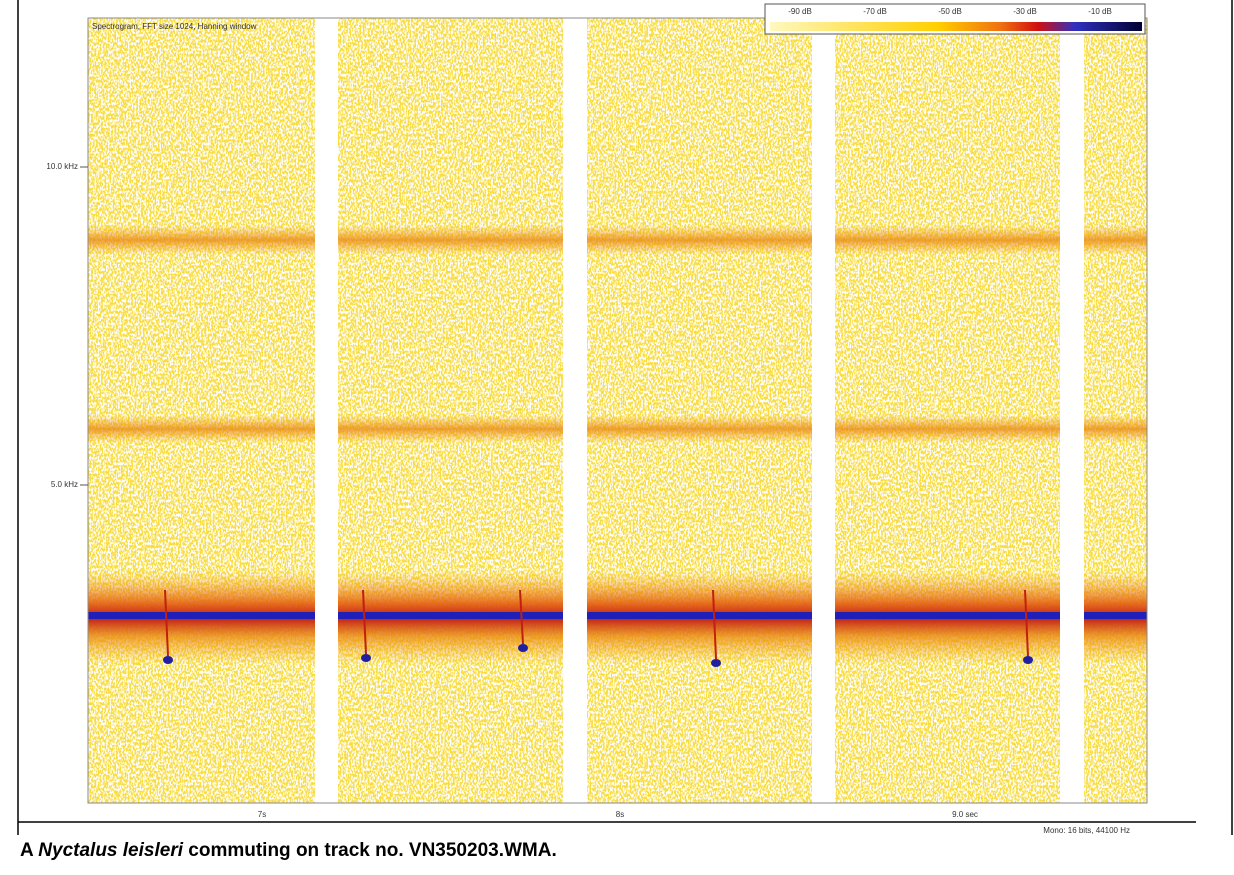 The width and height of the screenshot is (1234, 875). I want to click on x-label: 7s, so click(262, 814).